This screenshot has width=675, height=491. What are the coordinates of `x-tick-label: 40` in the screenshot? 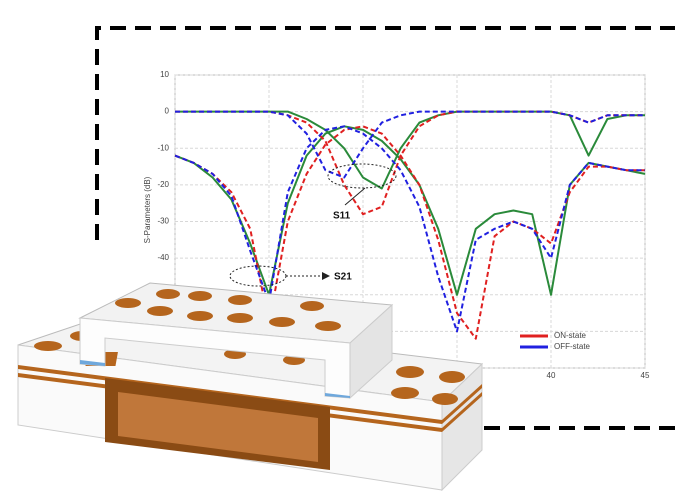 It's located at (551, 375).